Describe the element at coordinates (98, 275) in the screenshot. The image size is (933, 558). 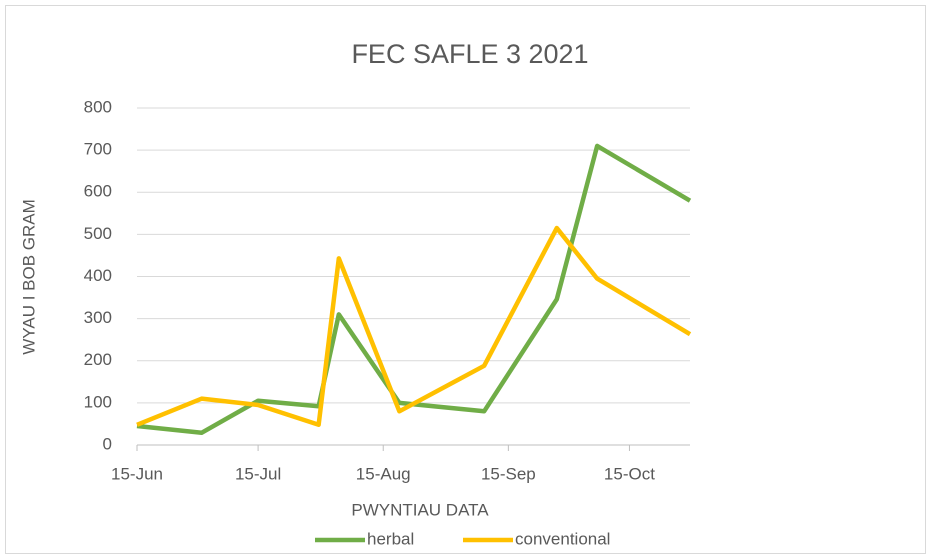
I see `y-tick-label: 400` at that location.